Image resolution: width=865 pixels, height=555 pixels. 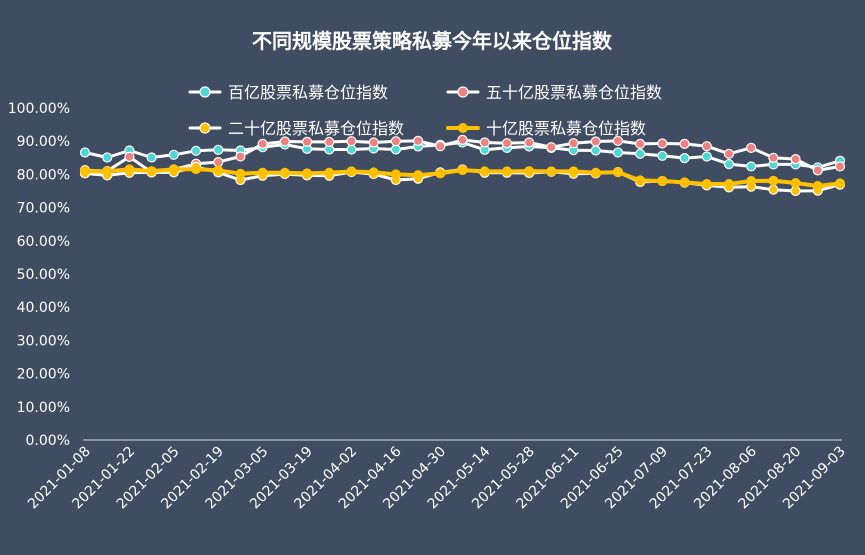 I want to click on y-tick-label: 50.00%, so click(x=43, y=275).